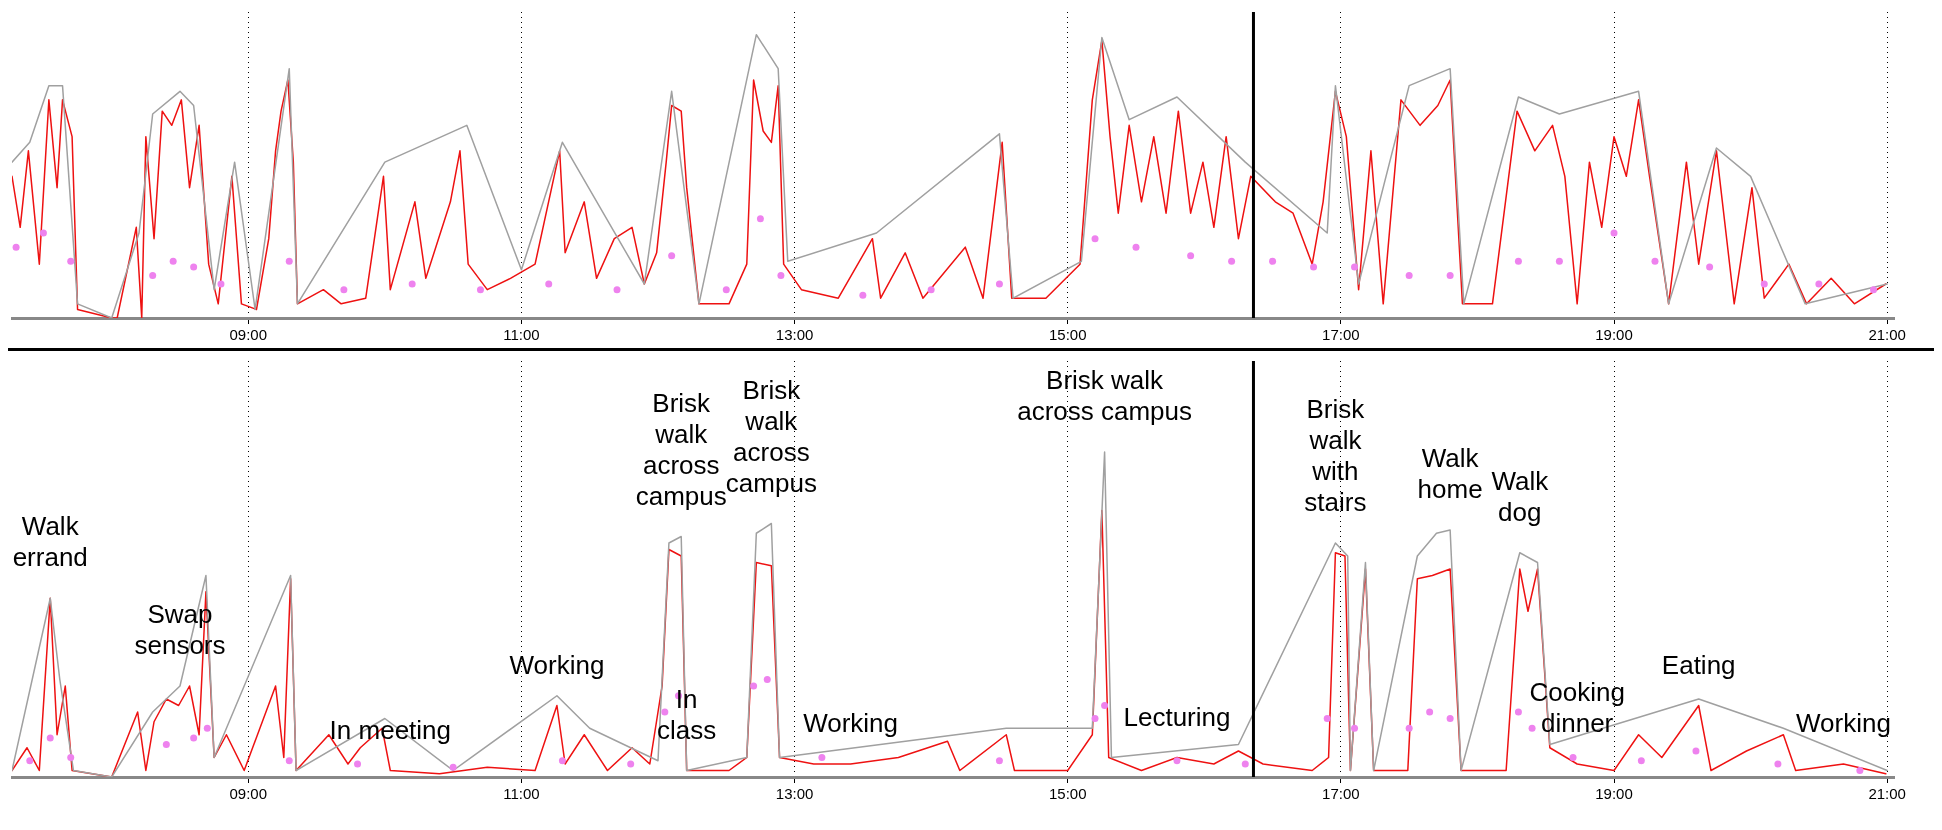  What do you see at coordinates (1698, 664) in the screenshot?
I see `annotation: Eating` at bounding box center [1698, 664].